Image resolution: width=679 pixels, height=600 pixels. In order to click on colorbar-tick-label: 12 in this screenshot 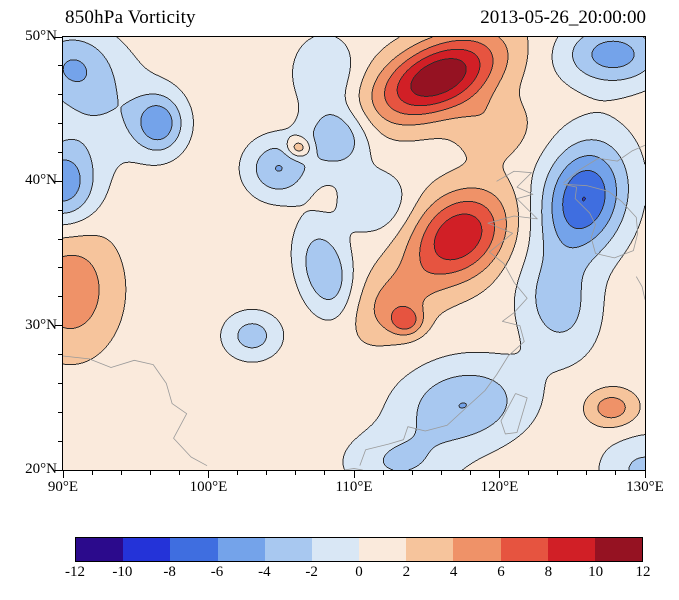, I will do `click(643, 572)`.